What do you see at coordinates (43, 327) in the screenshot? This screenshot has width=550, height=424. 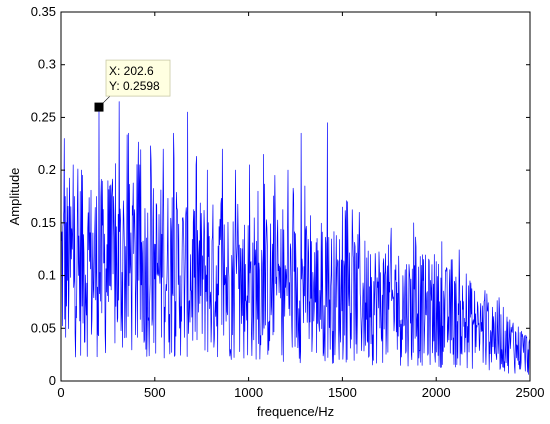 I see `y-tick-label: 0.05` at bounding box center [43, 327].